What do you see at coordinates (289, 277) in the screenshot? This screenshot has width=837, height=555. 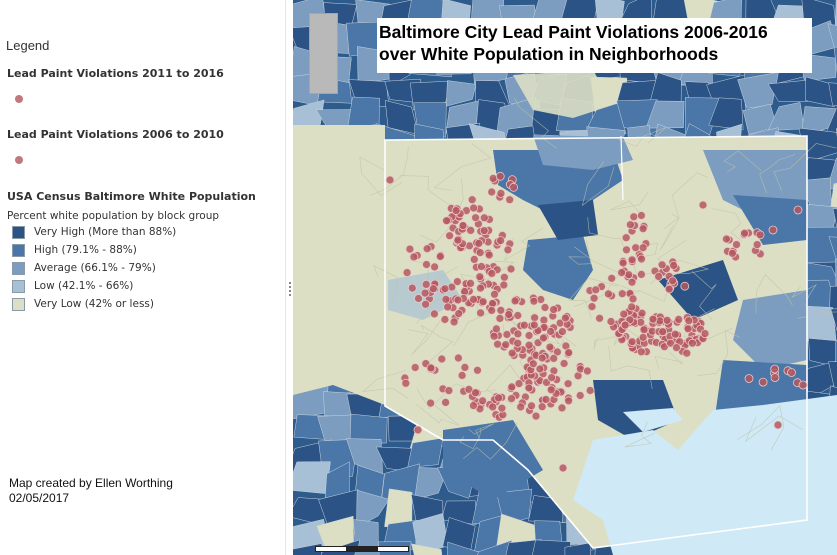 I see `panel-splitter` at bounding box center [289, 277].